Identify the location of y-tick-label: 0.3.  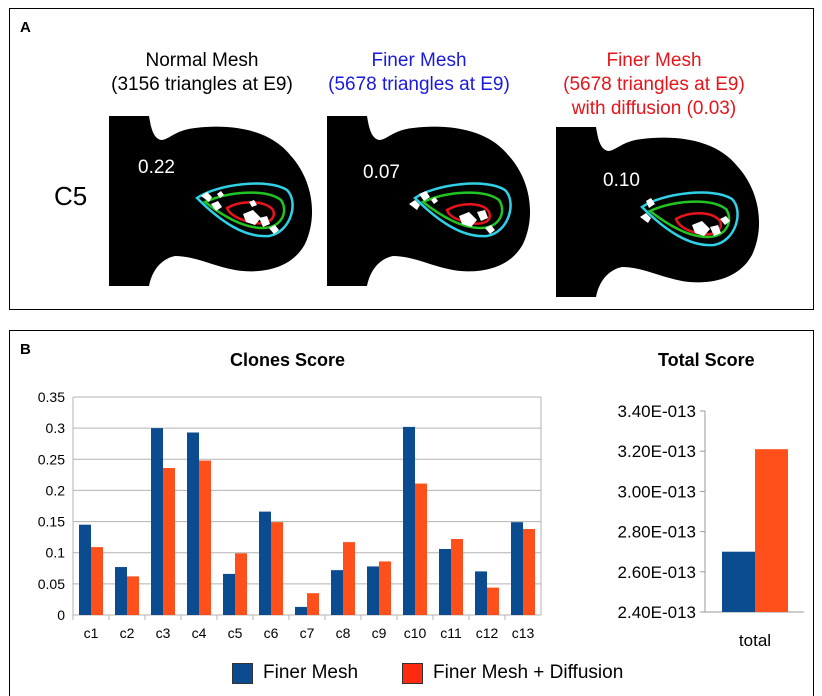
(56, 428).